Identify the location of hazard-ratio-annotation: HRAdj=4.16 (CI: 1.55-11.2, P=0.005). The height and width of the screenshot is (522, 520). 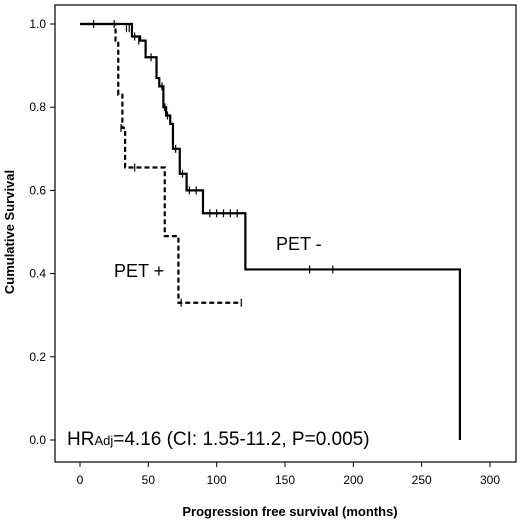
(218, 439).